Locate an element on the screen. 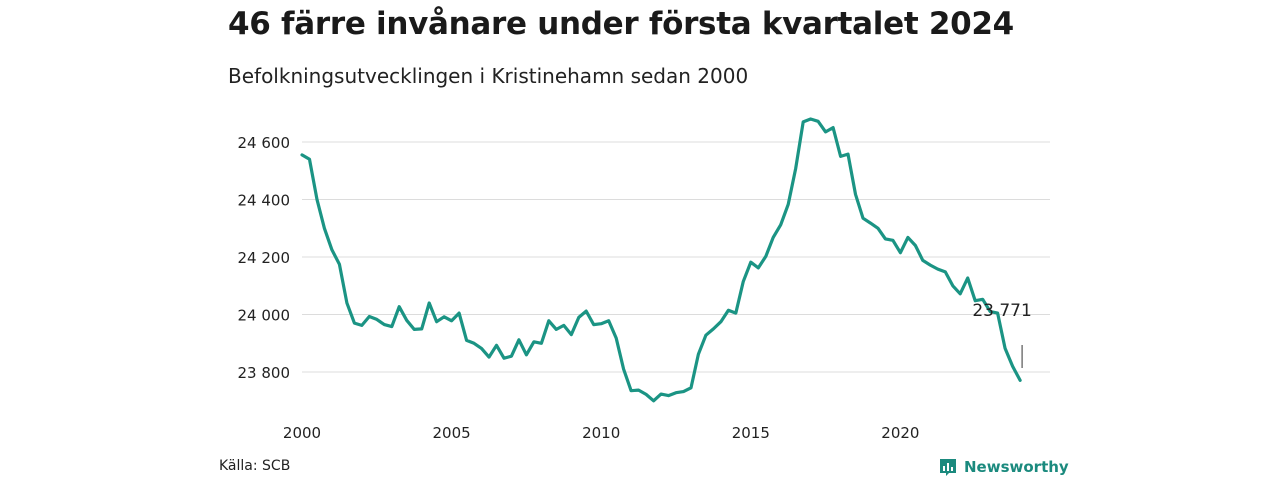 This screenshot has width=1280, height=480. x-tick-label: 2000 is located at coordinates (302, 433).